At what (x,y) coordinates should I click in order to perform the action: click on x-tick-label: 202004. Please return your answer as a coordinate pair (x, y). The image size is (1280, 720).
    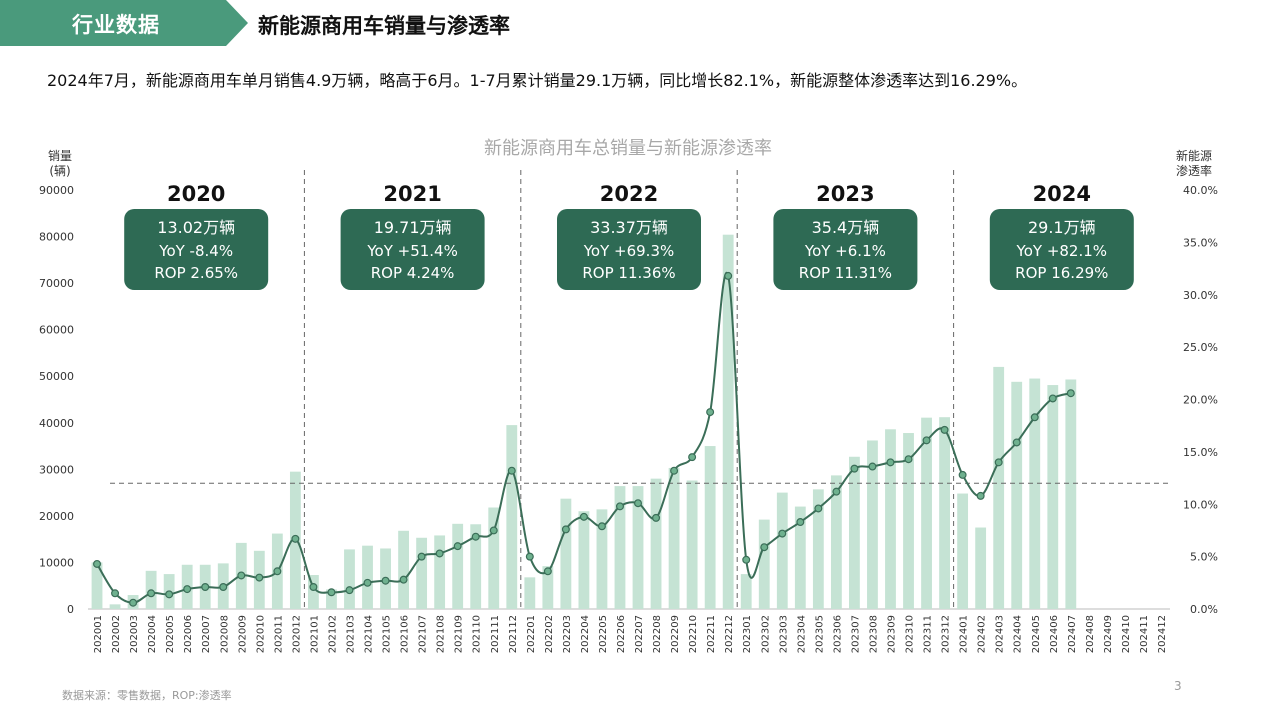
    Looking at the image, I should click on (152, 634).